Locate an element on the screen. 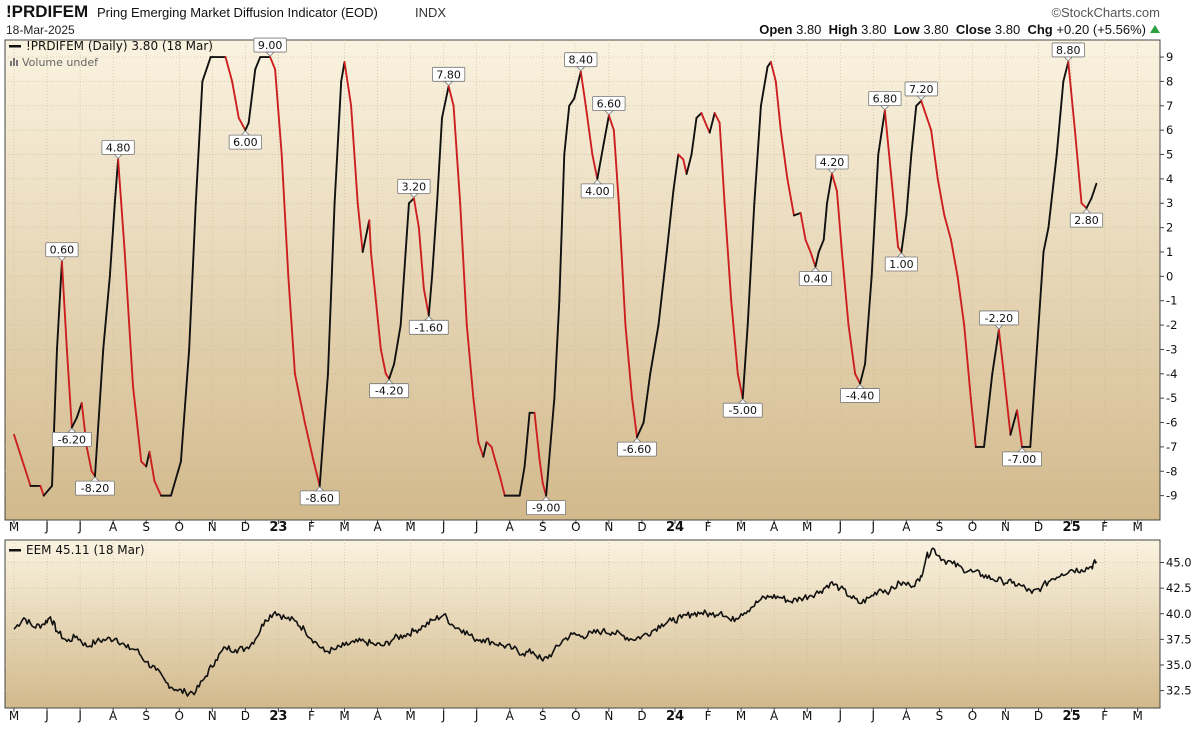 This screenshot has height=736, width=1200. point-annotation: 9.00 is located at coordinates (270, 47).